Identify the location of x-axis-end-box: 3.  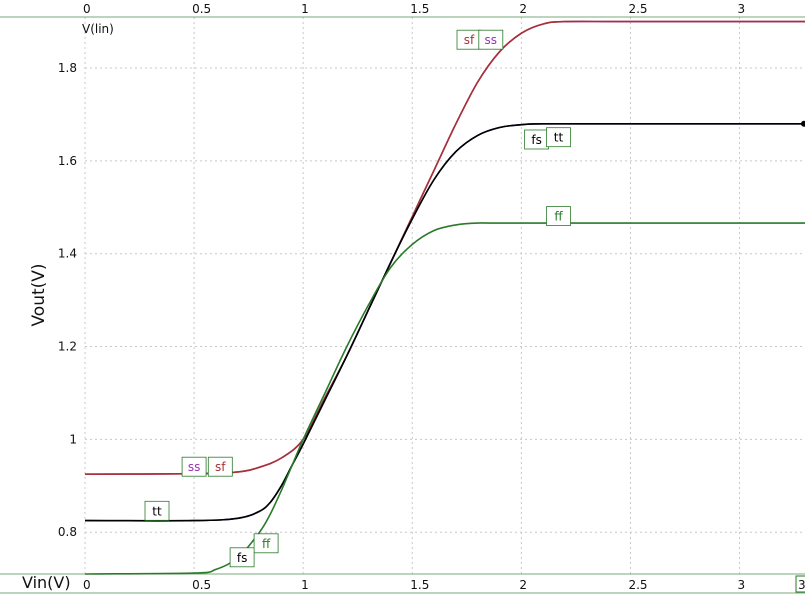
(800, 584).